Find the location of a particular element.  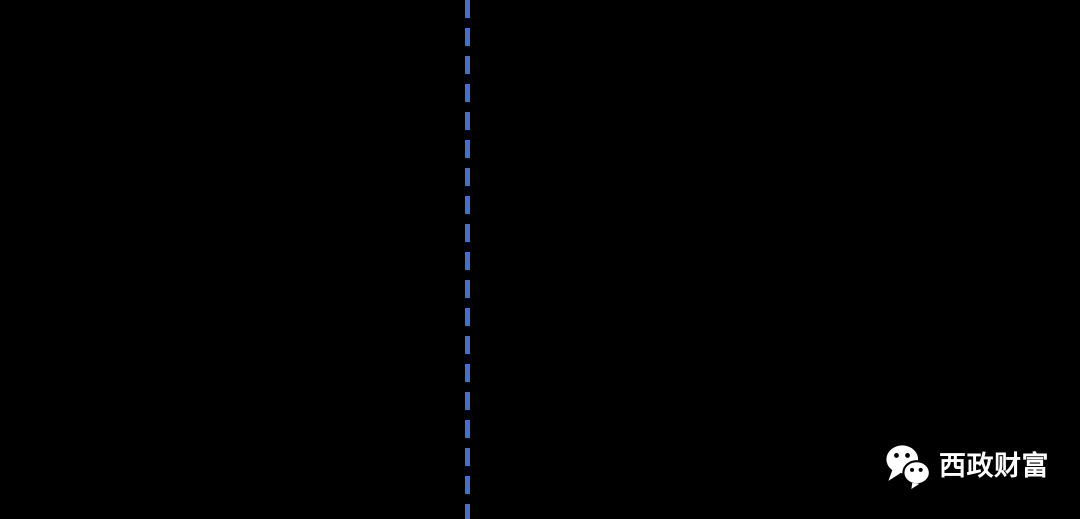

brand-watermark-text: 西政财富 is located at coordinates (994, 466).